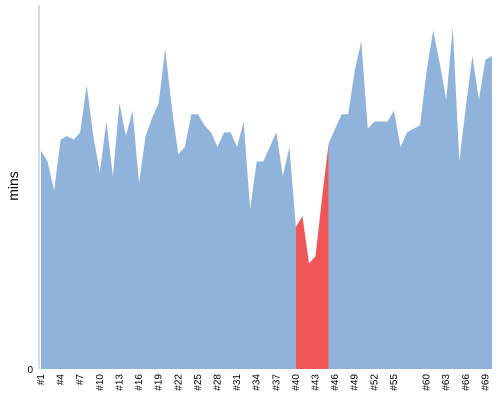  Describe the element at coordinates (374, 382) in the screenshot. I see `x-tick-label: #52` at that location.